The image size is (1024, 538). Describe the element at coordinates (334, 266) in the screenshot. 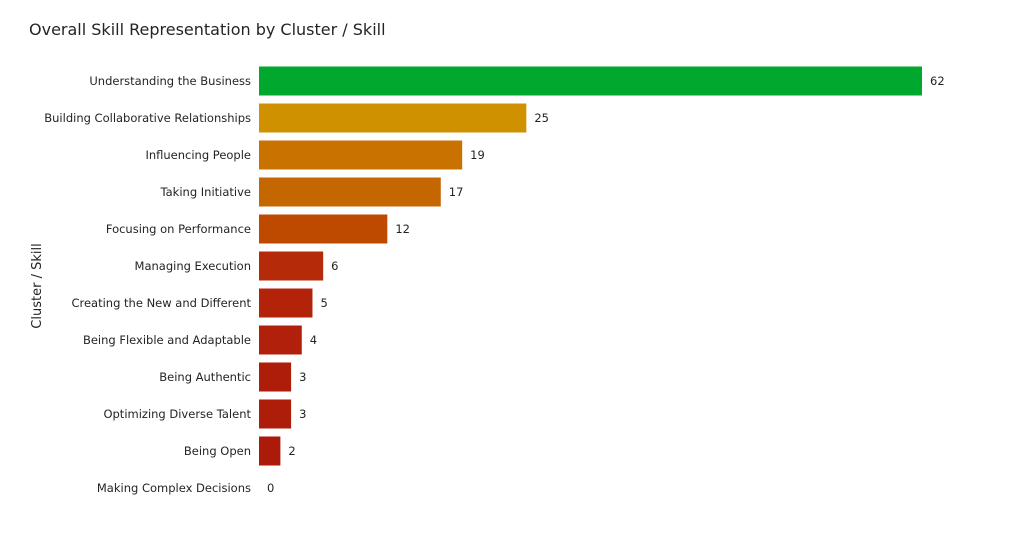

I see `value-label: 6` at that location.